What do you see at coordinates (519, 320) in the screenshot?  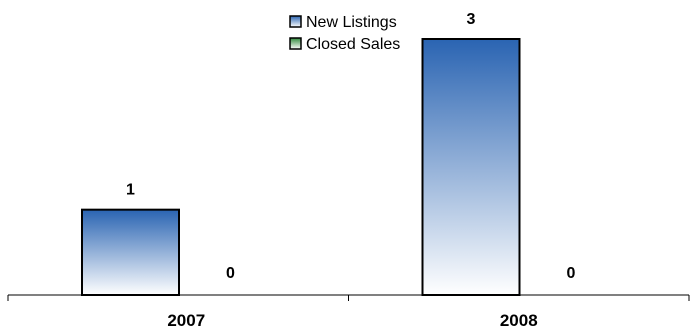 I see `x-tick-label-2008: 2008` at bounding box center [519, 320].